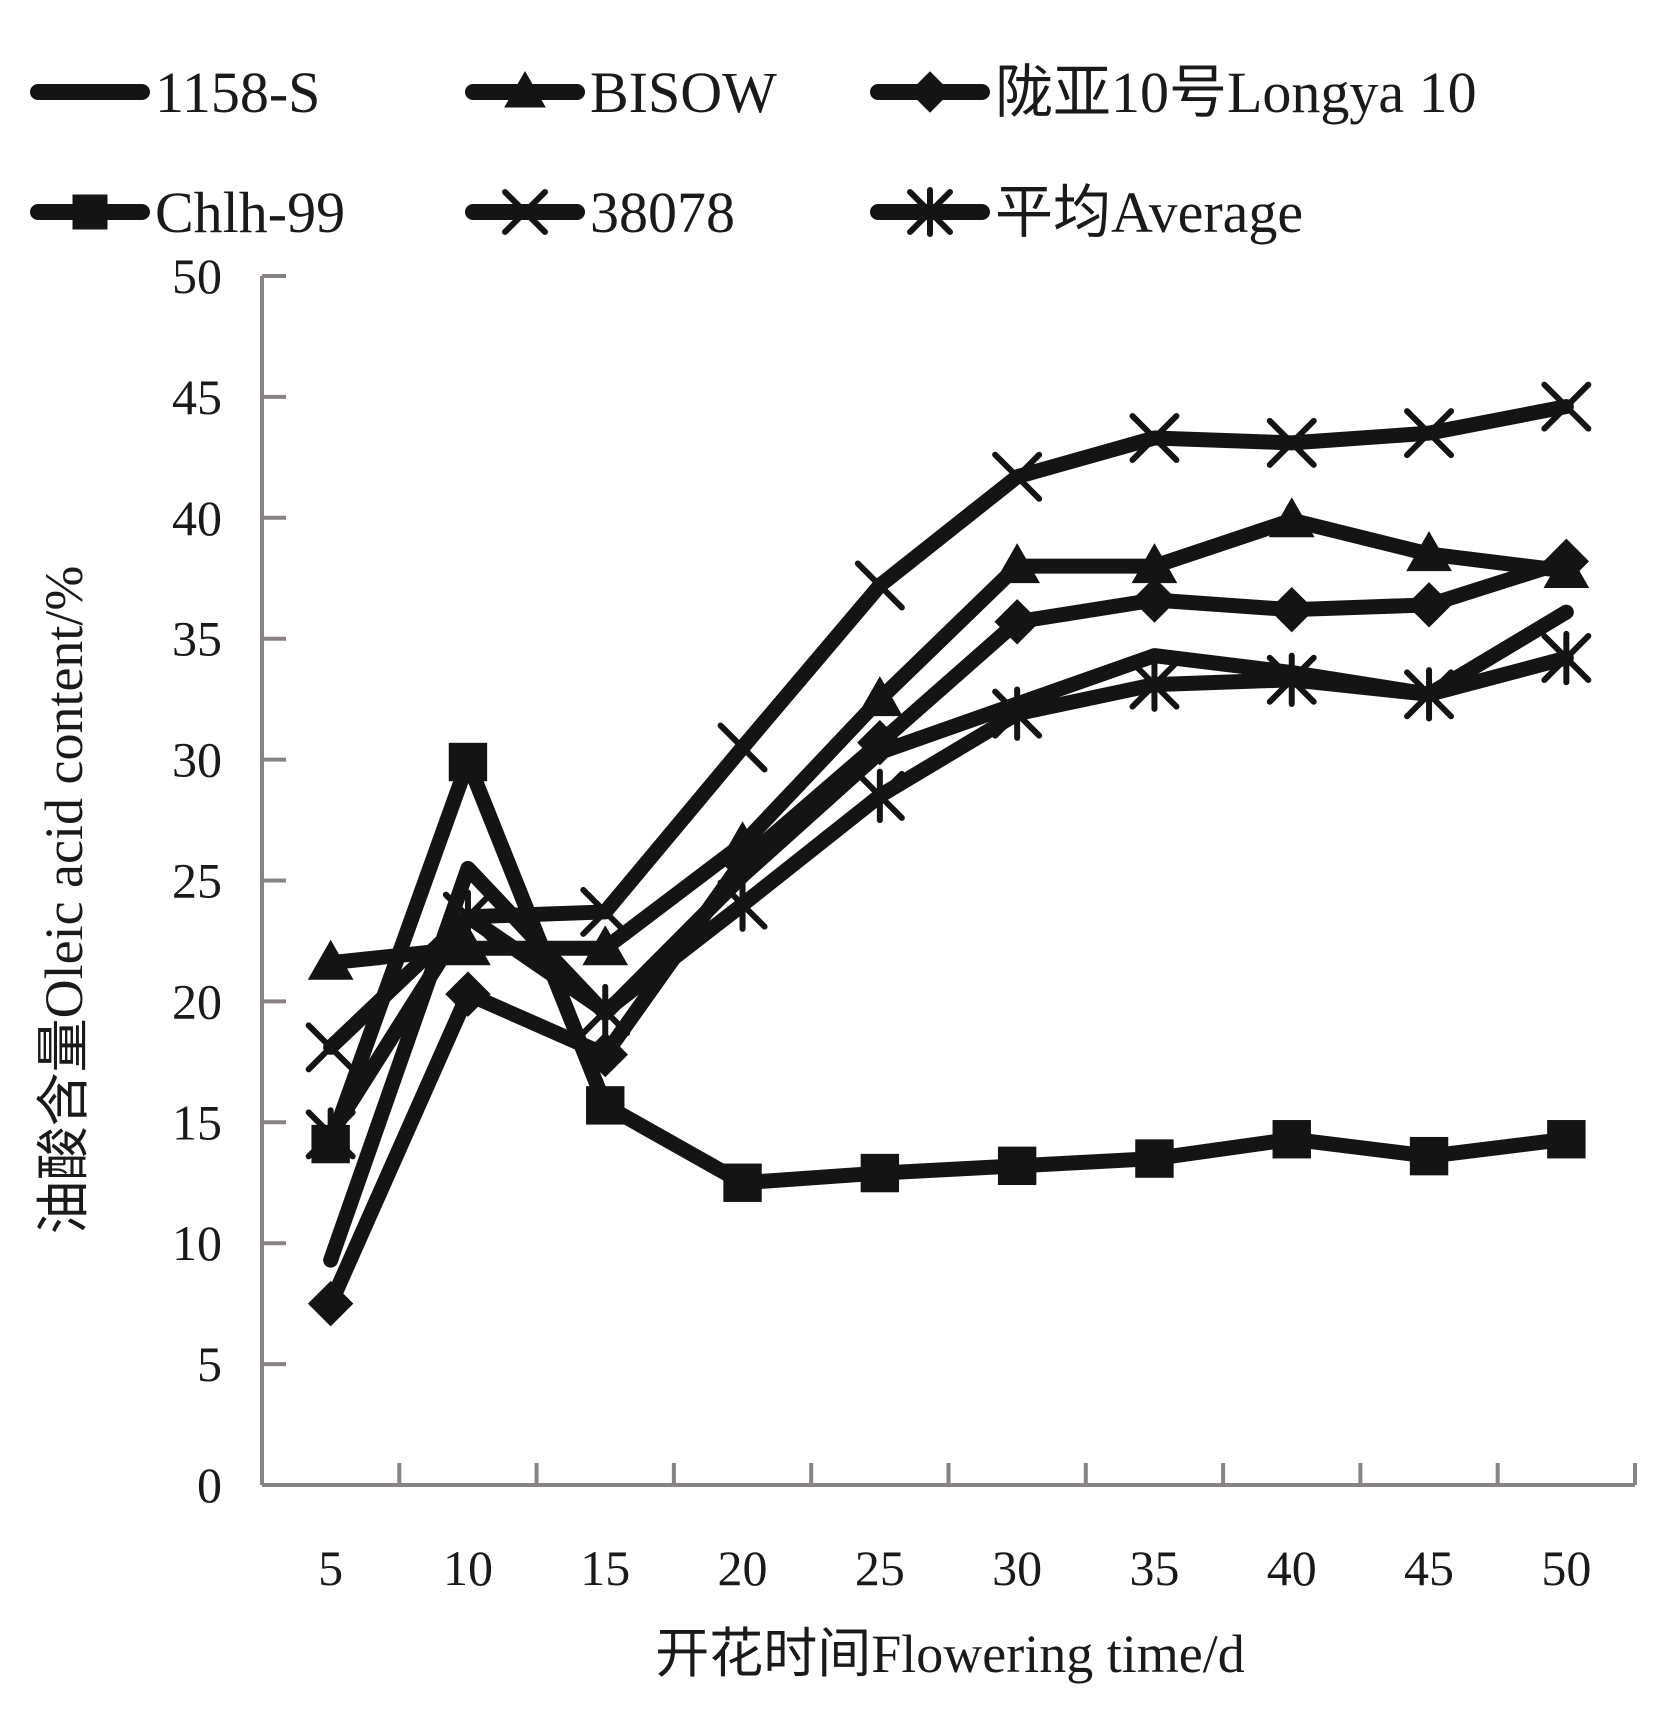 Image resolution: width=1654 pixels, height=1724 pixels. I want to click on legend-item: 平均Average, so click(1086, 212).